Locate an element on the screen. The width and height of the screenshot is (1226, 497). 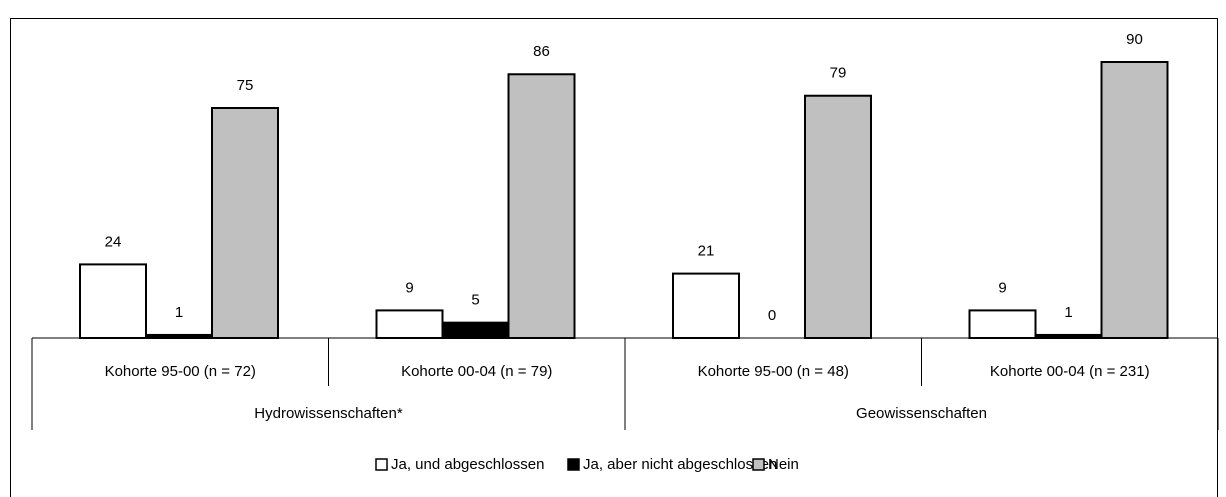
value-label: 21 is located at coordinates (706, 251).